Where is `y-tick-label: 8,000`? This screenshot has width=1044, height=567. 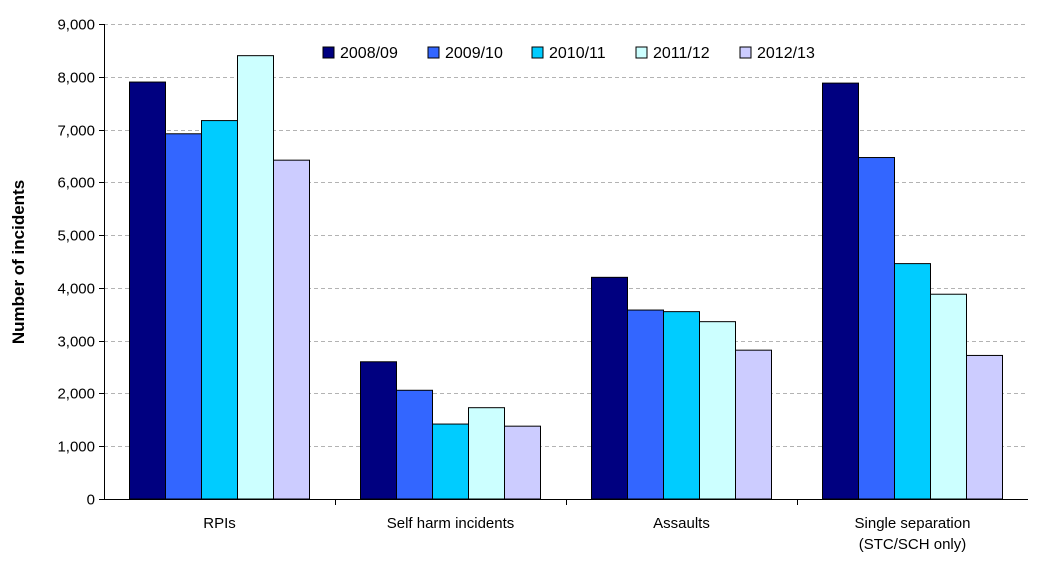 y-tick-label: 8,000 is located at coordinates (76, 78).